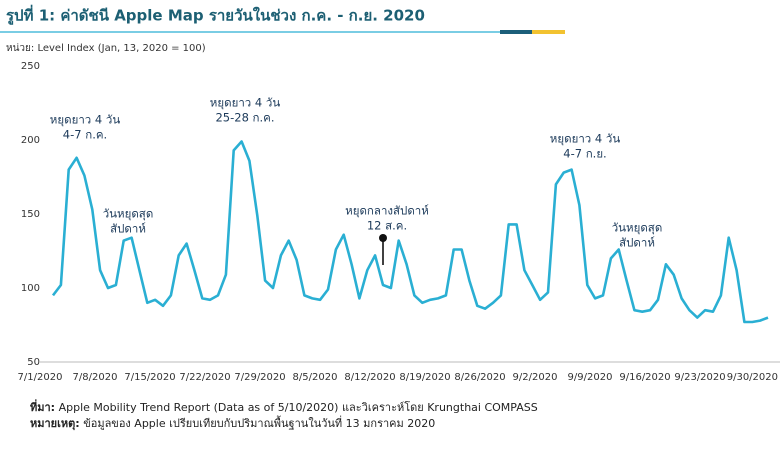 The height and width of the screenshot is (450, 780). I want to click on x-tick-label: 9/30/2020, so click(752, 377).